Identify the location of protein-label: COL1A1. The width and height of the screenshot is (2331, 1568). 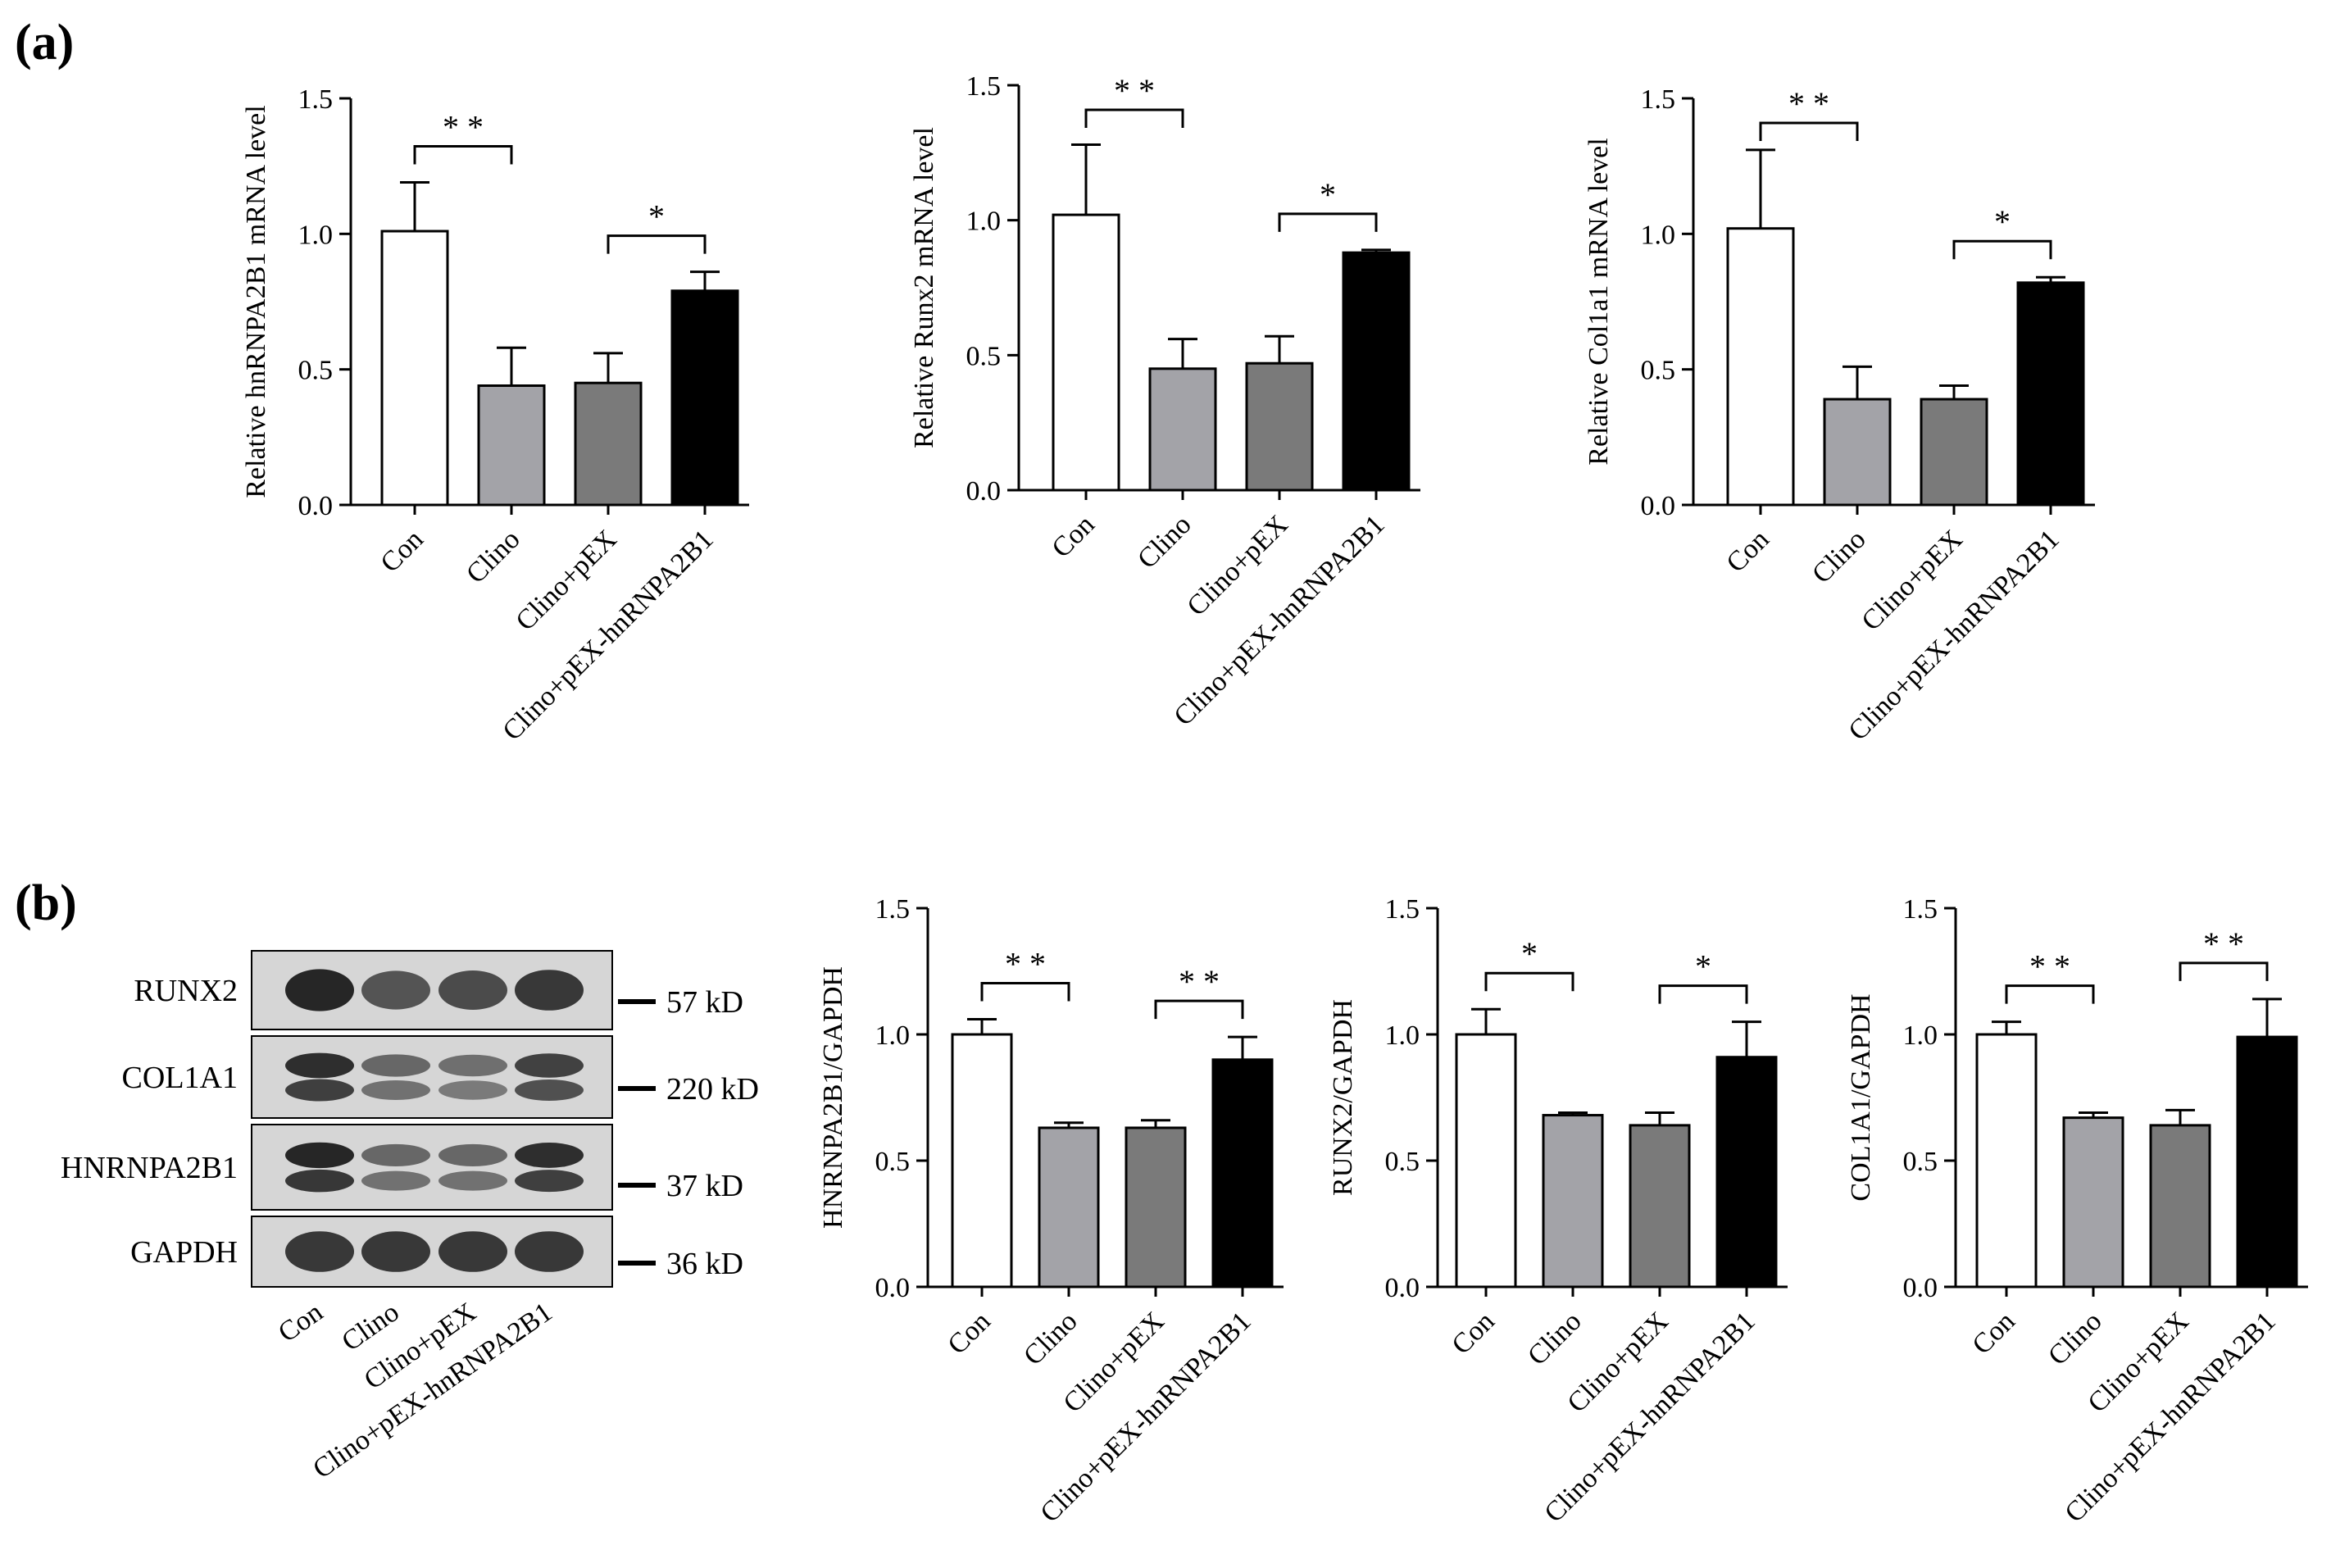
(180, 1078).